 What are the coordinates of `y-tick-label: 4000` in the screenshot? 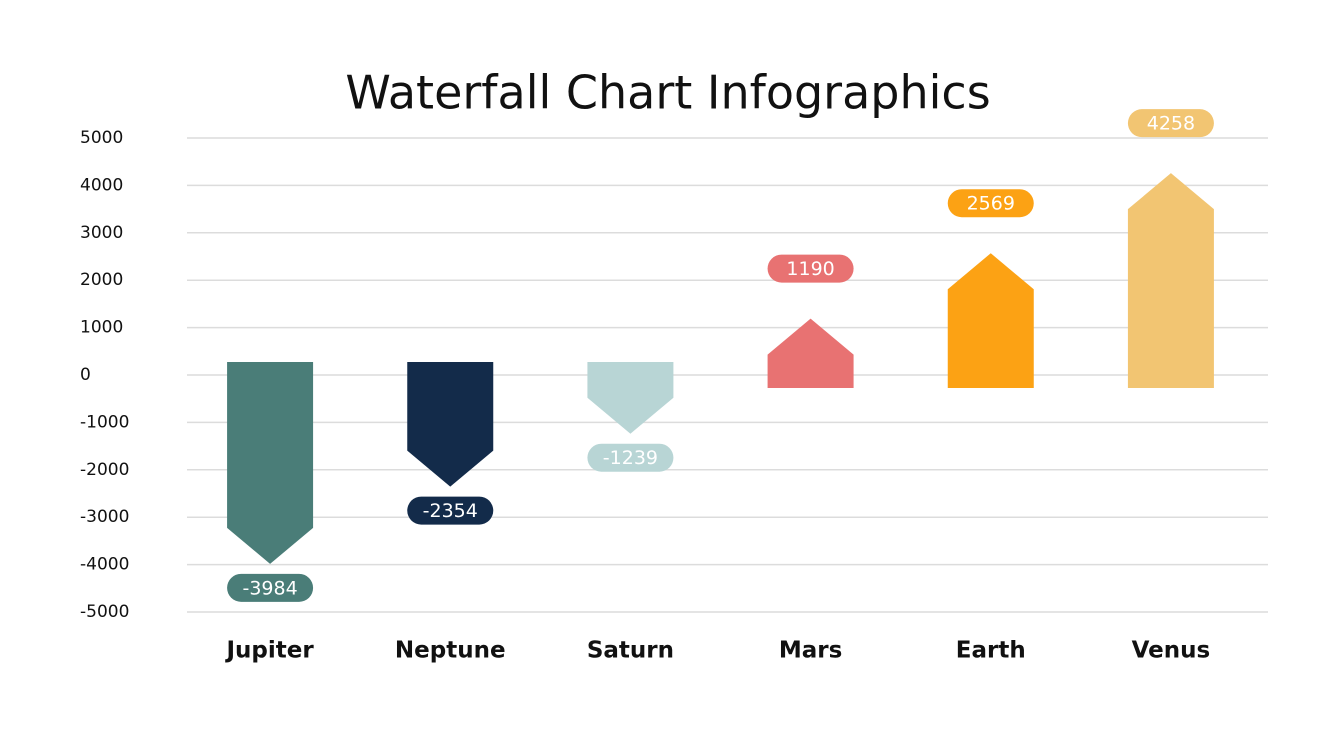 It's located at (101, 185).